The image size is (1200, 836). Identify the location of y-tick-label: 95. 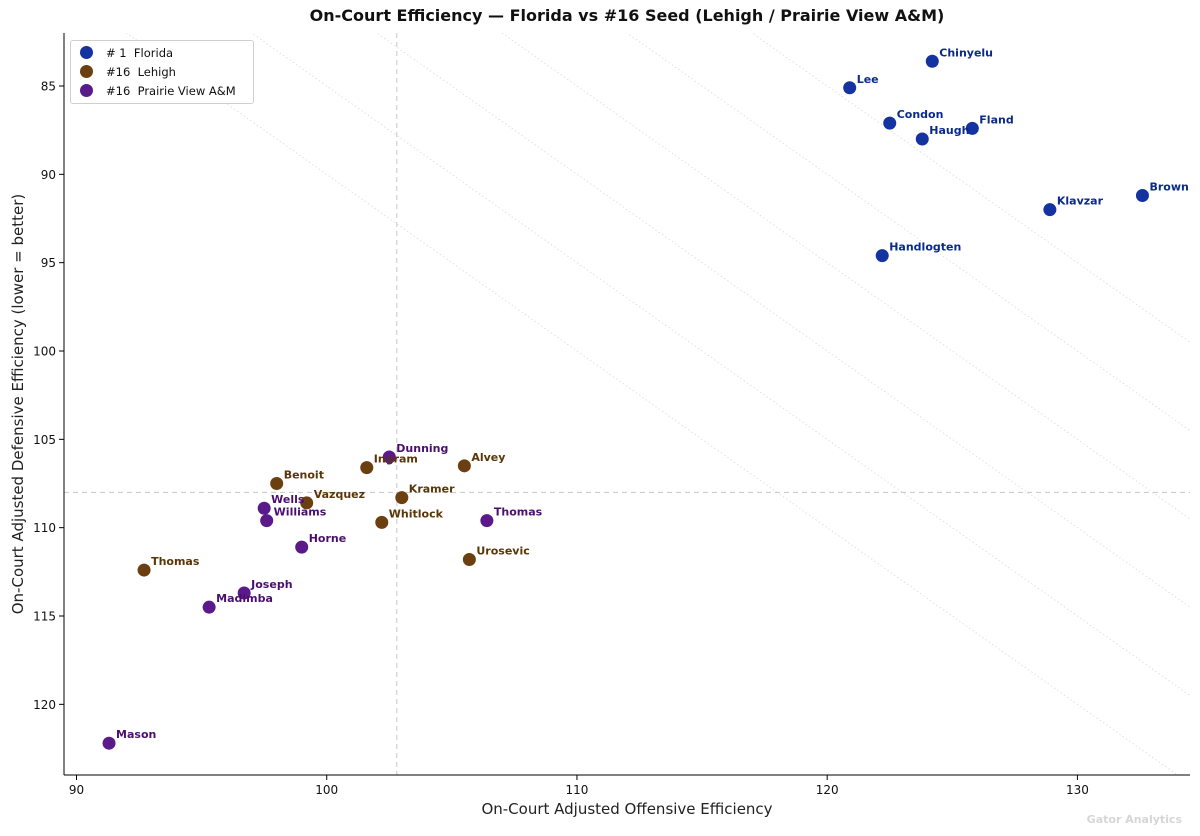
(48, 263).